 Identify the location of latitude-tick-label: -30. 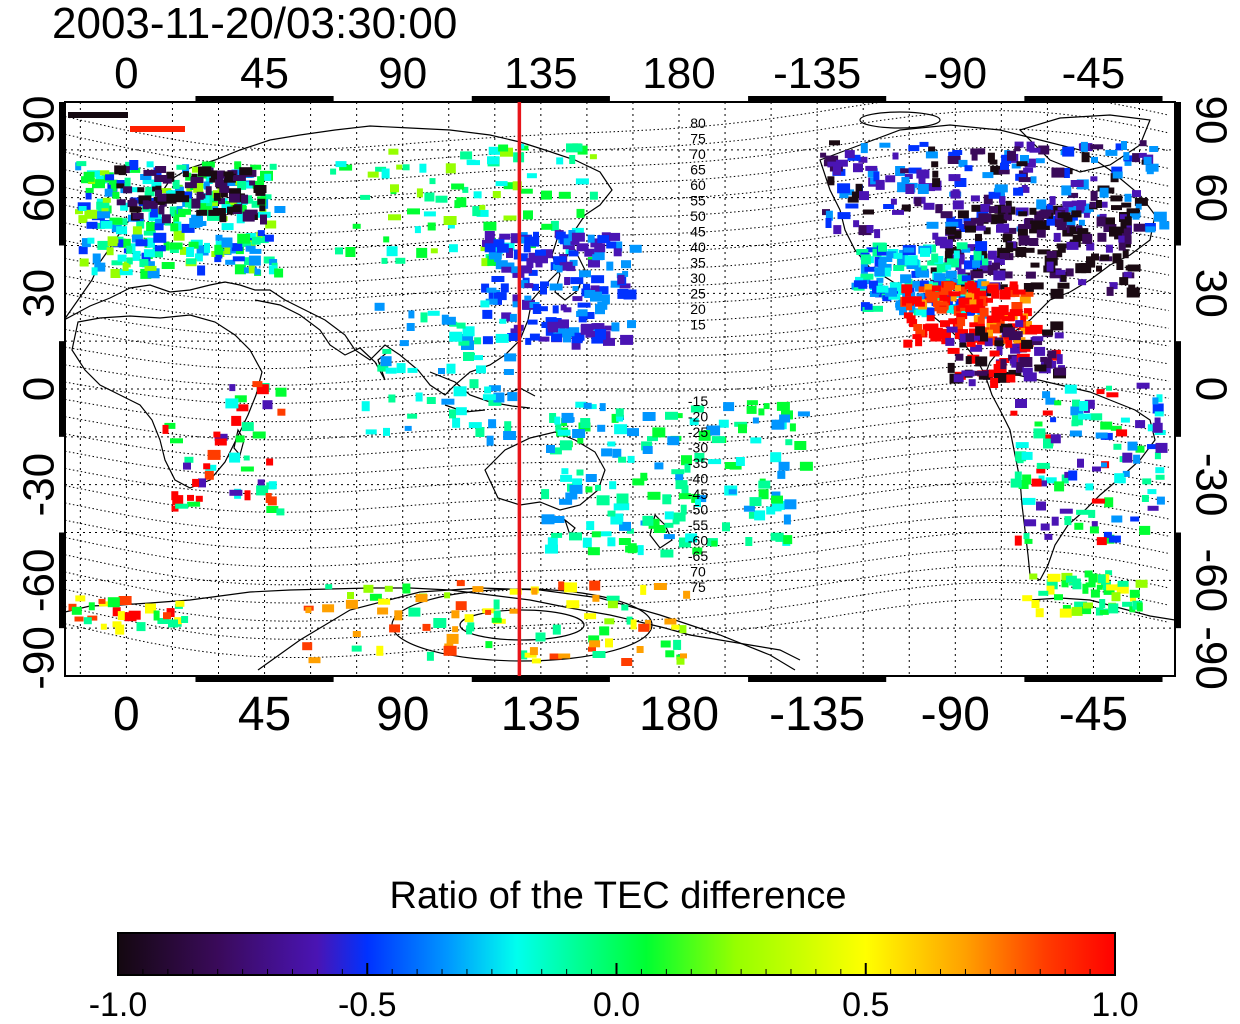
(1211, 485).